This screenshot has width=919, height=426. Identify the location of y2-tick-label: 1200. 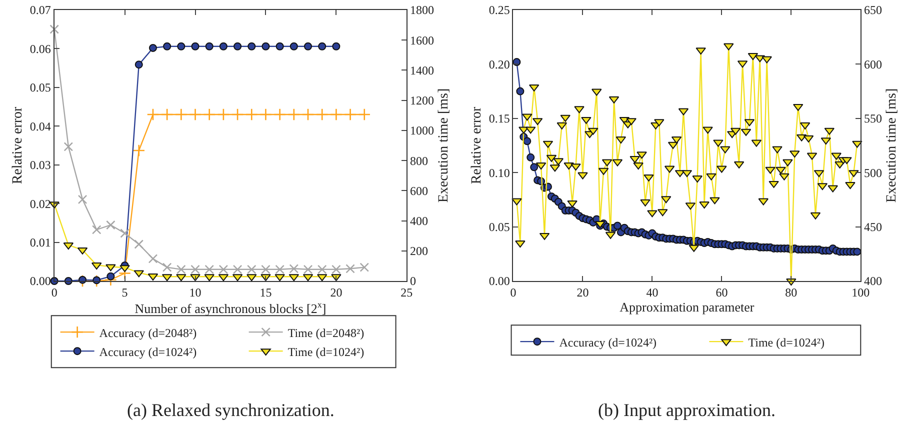
(422, 101).